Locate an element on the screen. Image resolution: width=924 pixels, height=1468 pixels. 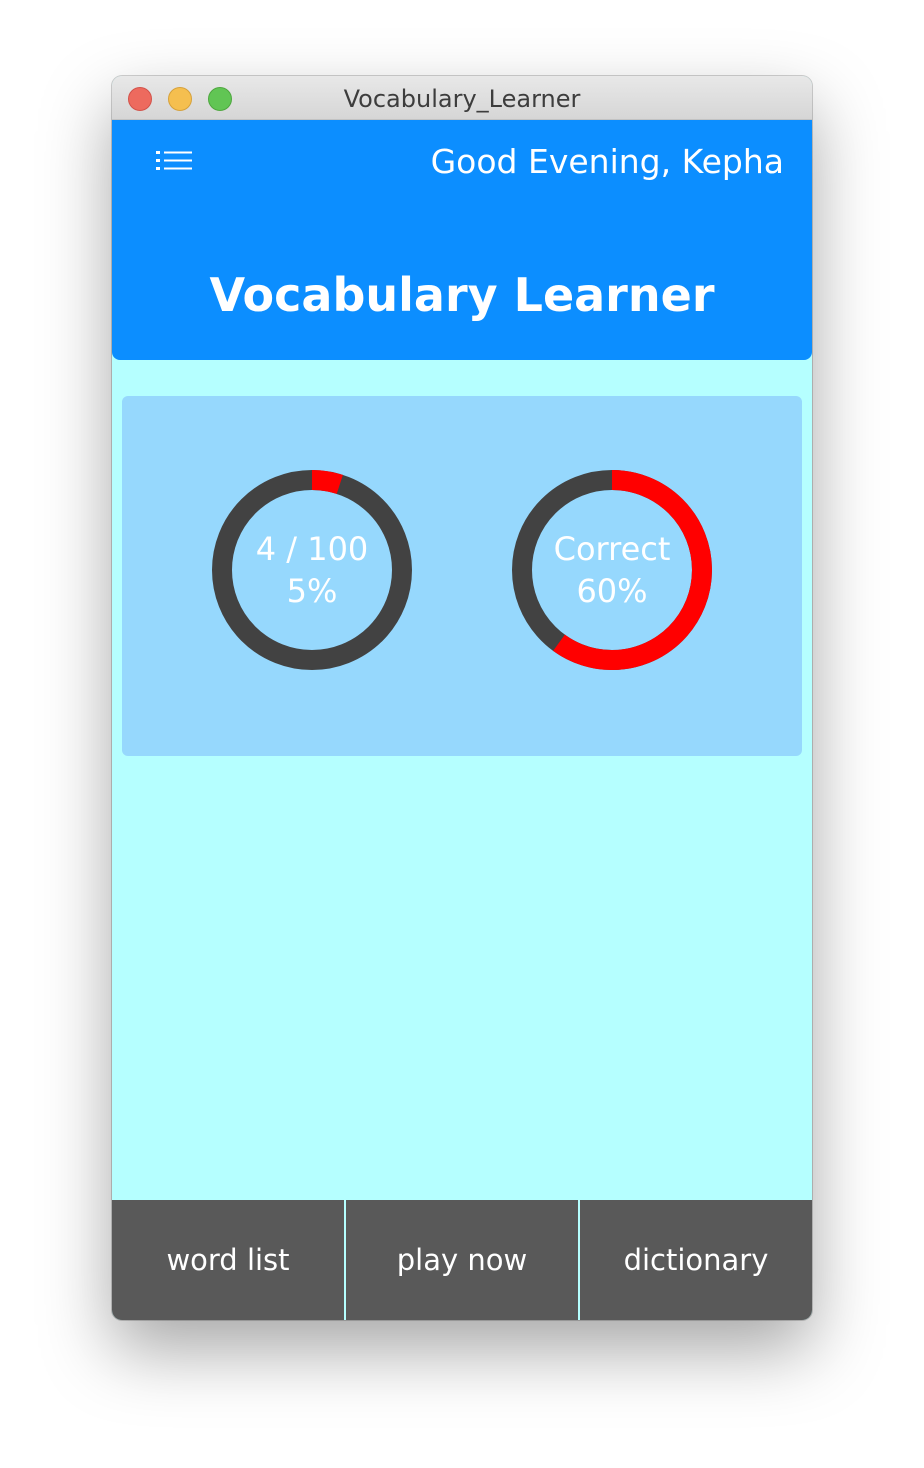
accuracy-ring-label: Correct 60% is located at coordinates (612, 570).